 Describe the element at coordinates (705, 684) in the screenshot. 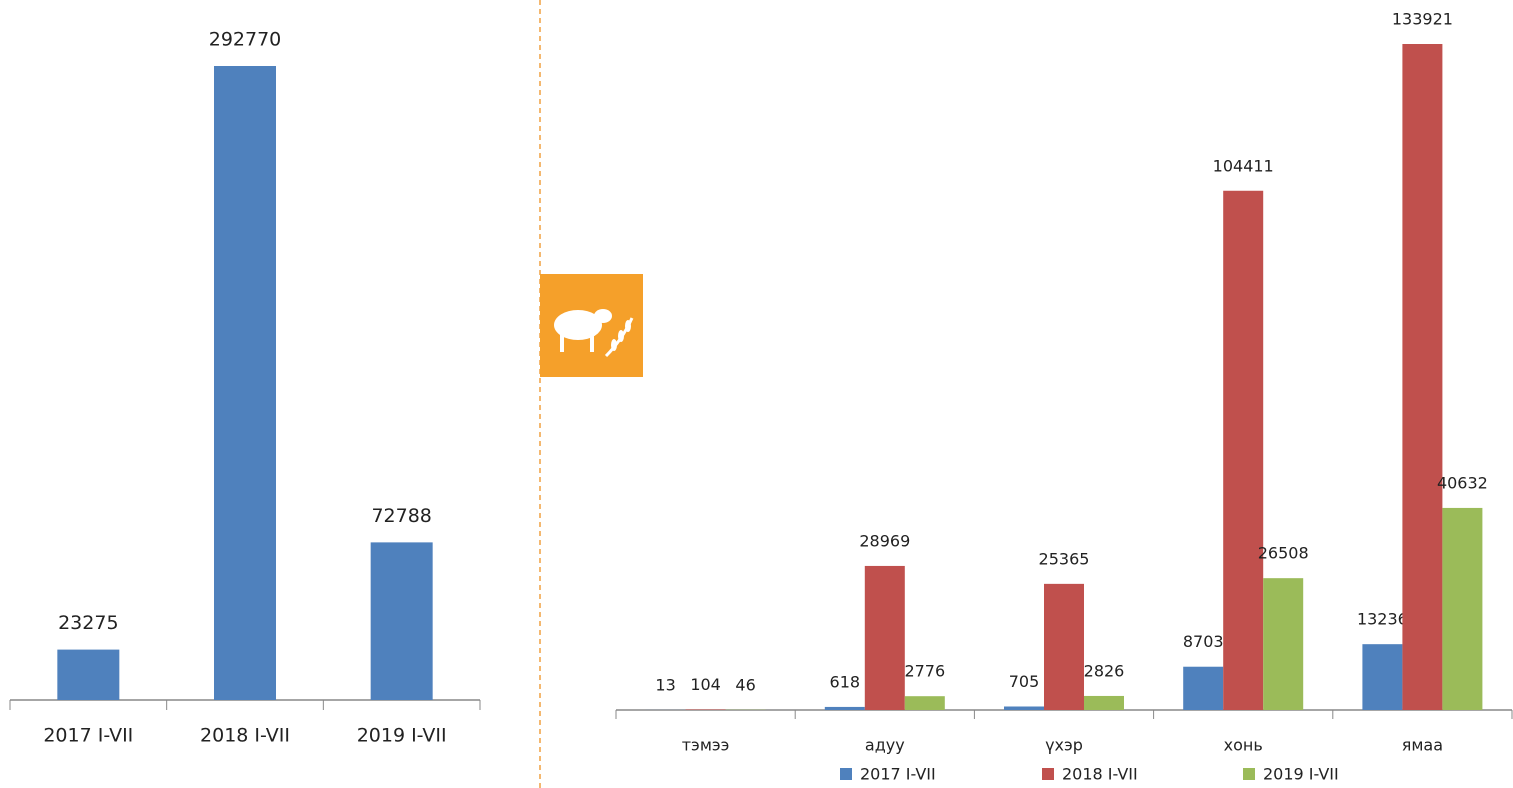

I see `data-label: 104` at that location.